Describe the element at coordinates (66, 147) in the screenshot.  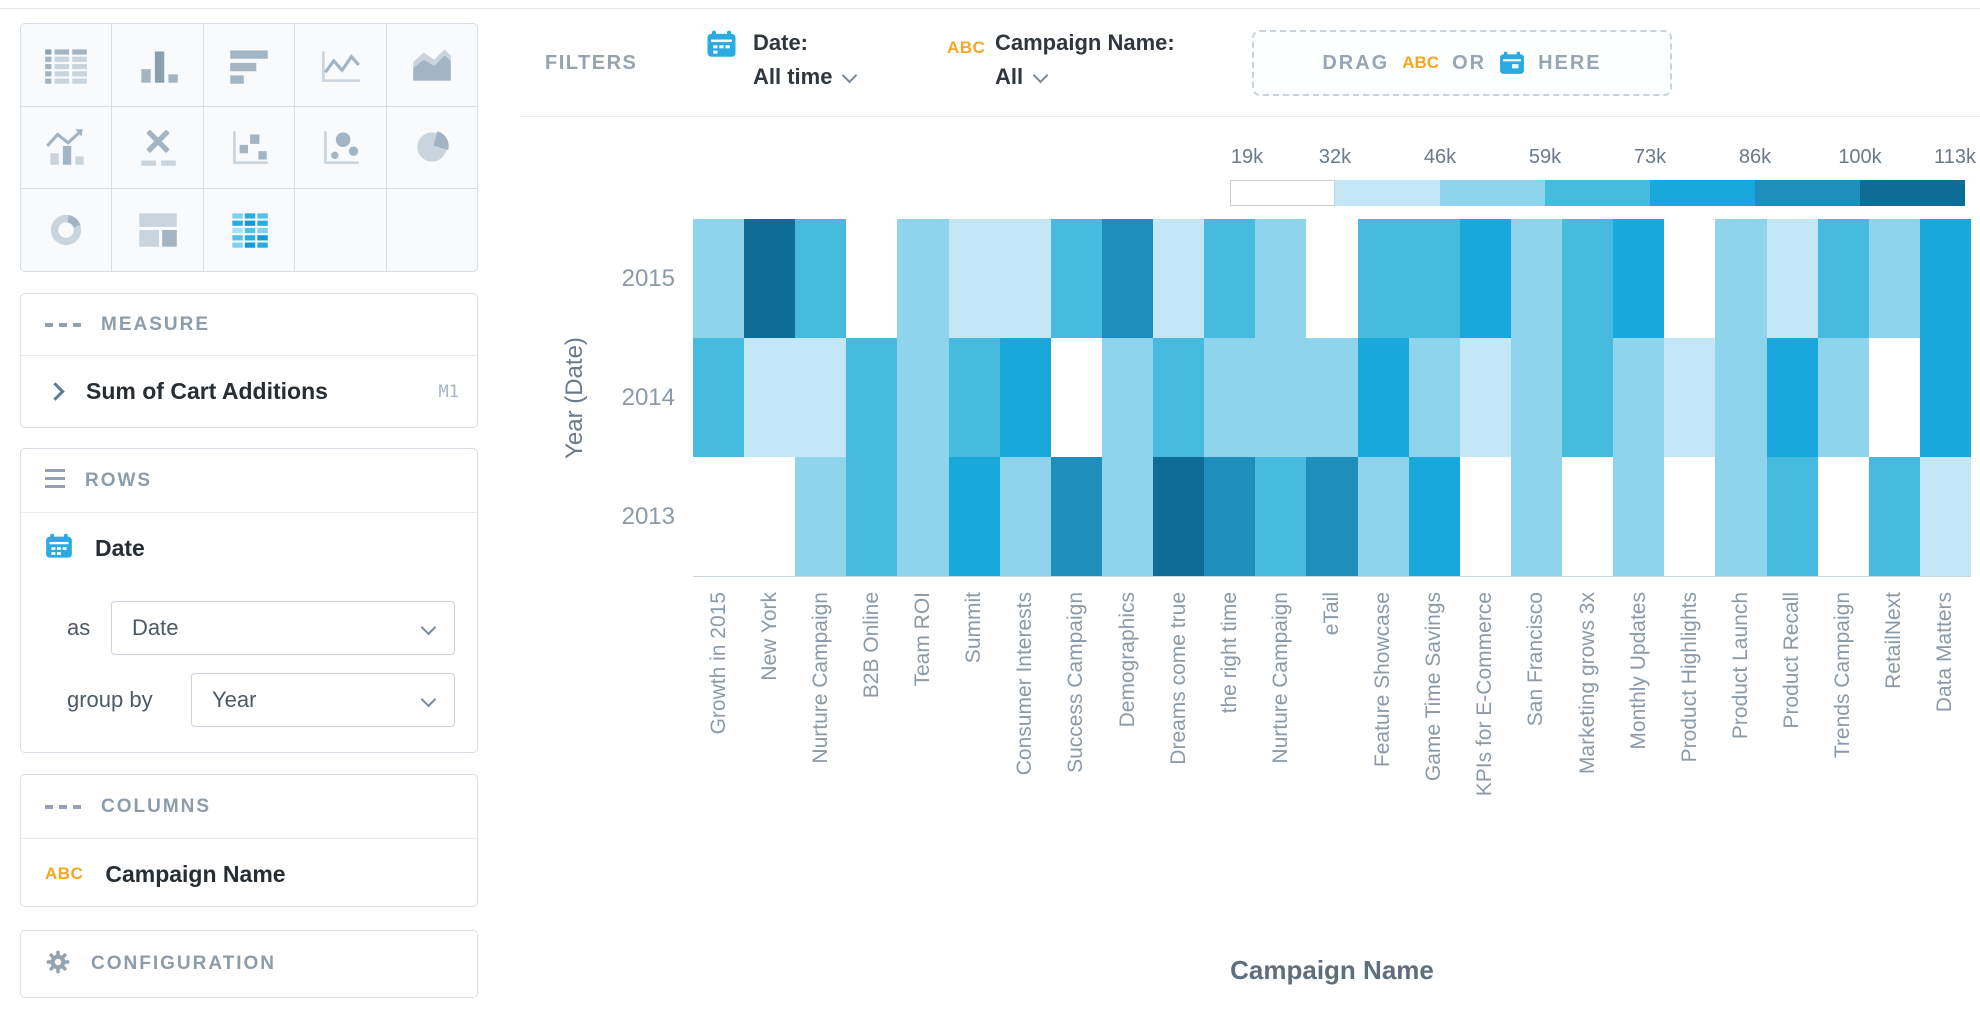
I see `chart-type-combo-chart-icon` at that location.